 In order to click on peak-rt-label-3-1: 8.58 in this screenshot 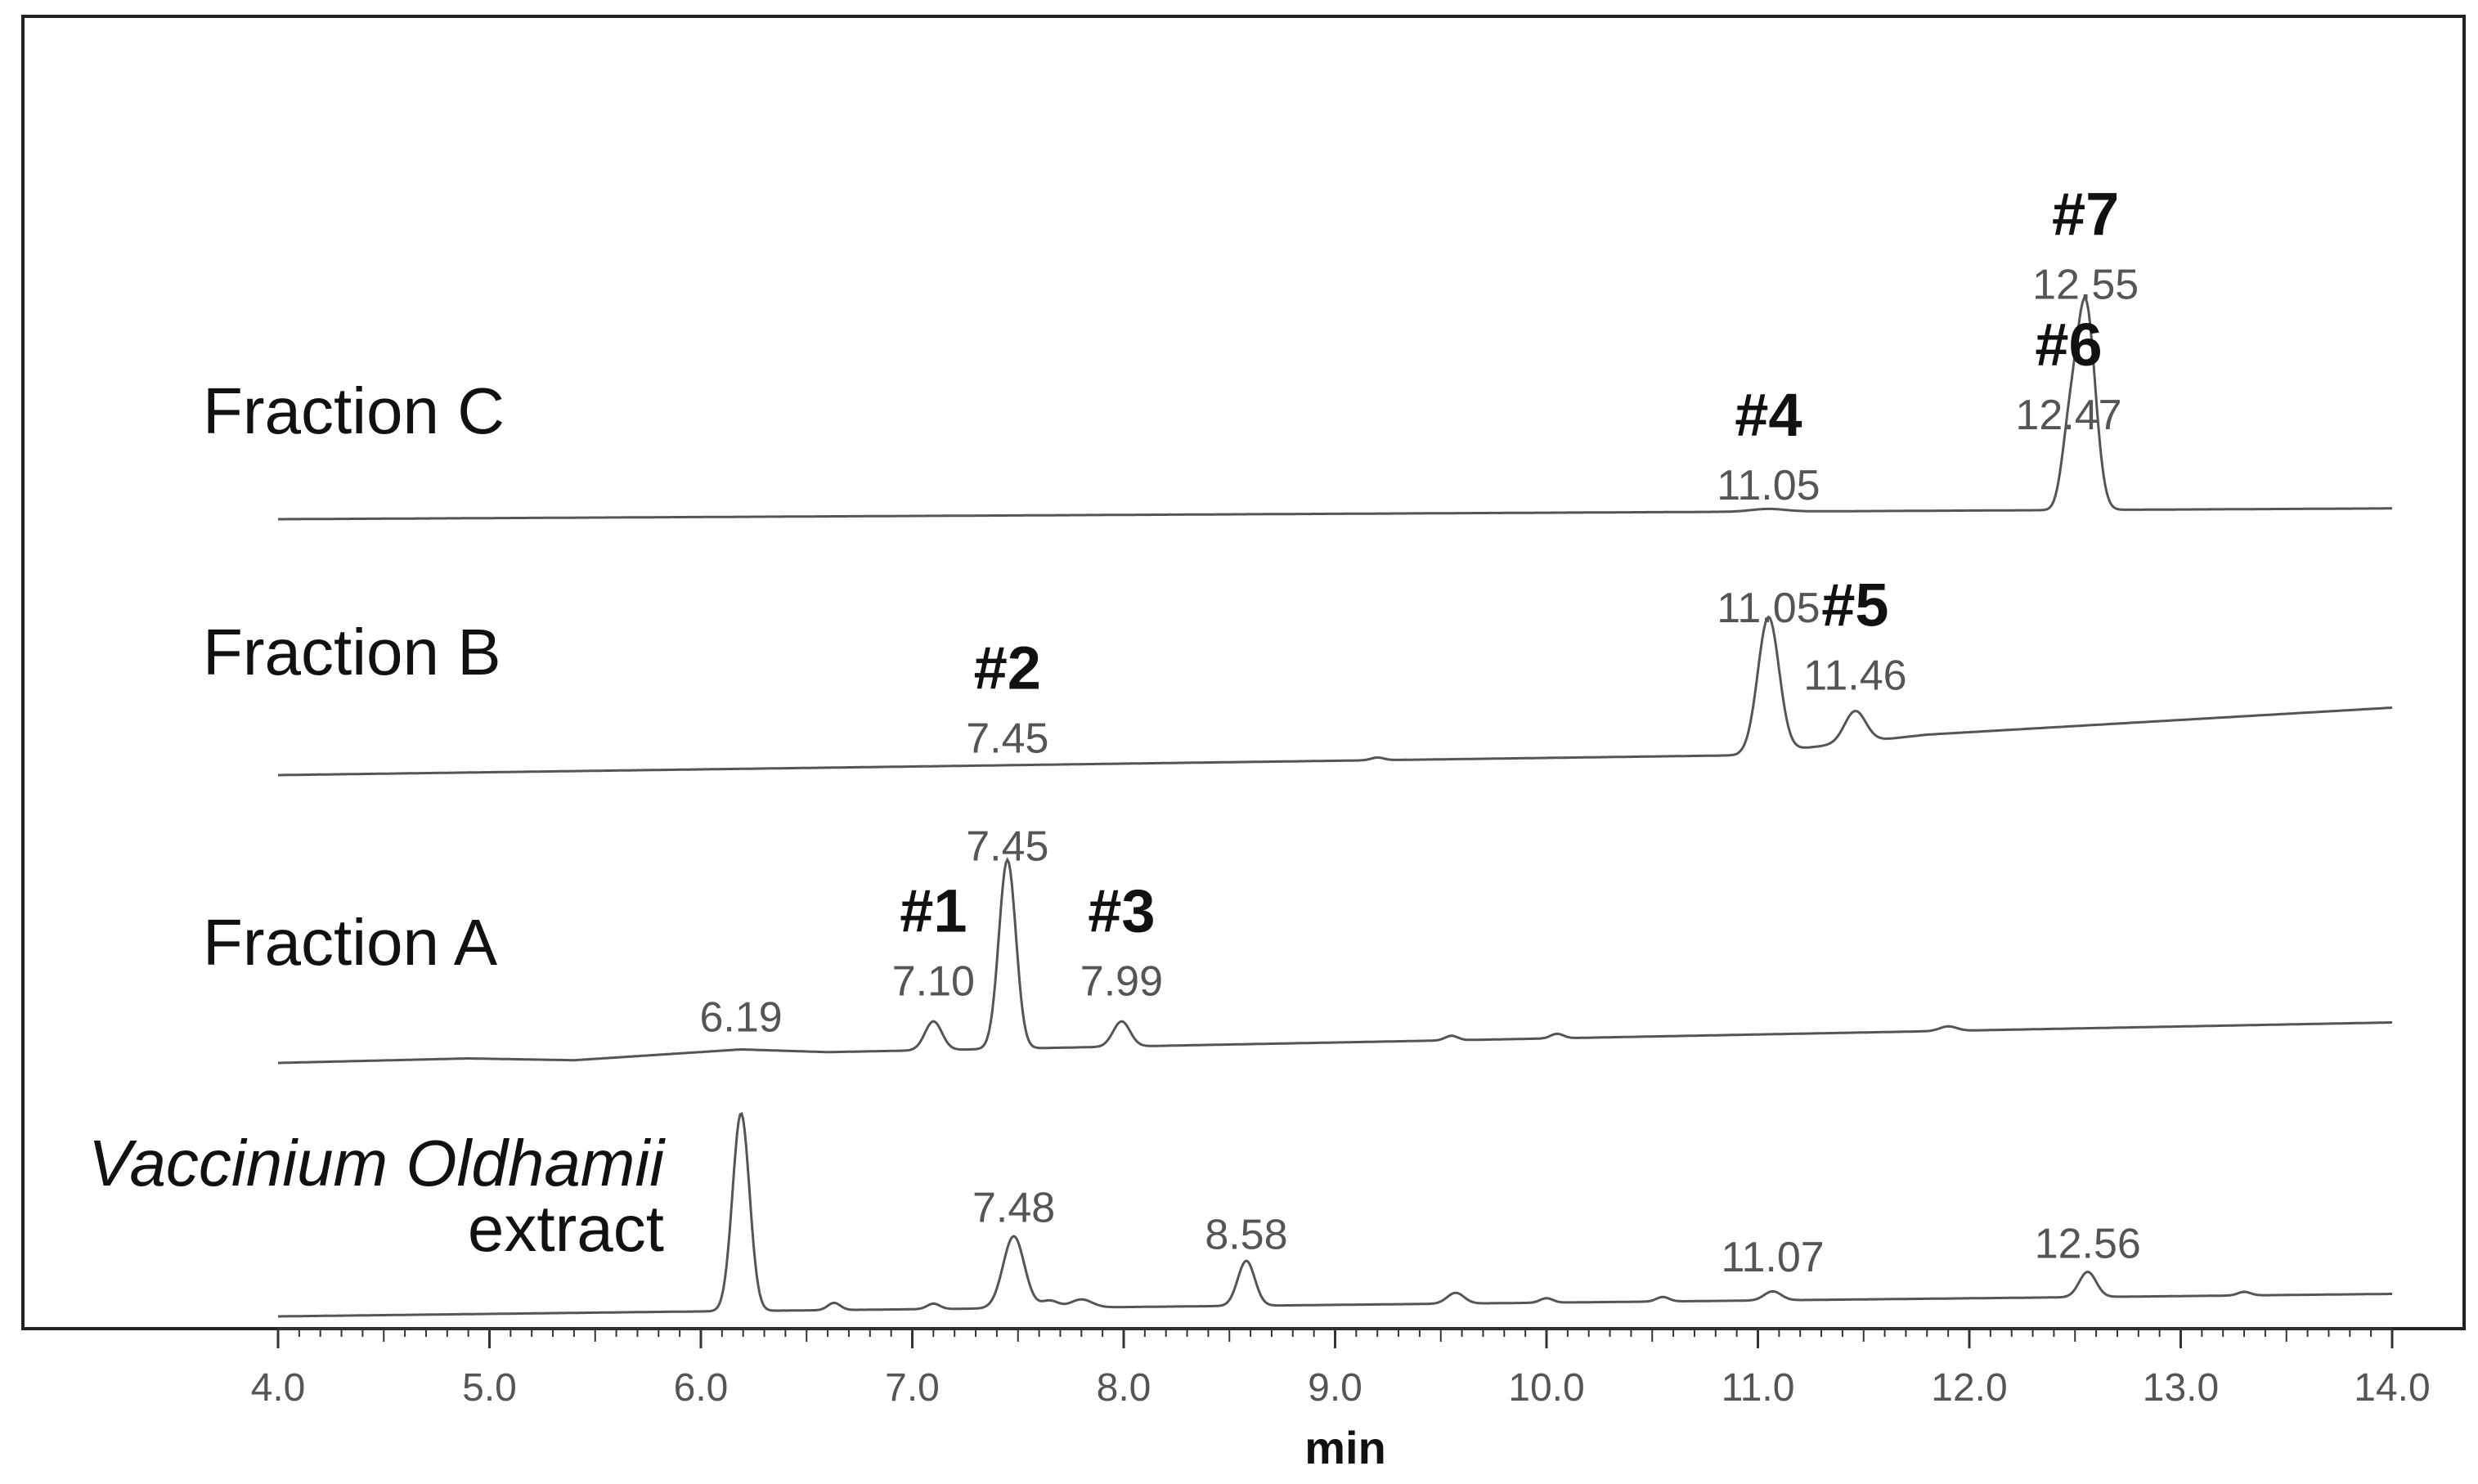, I will do `click(1246, 1235)`.